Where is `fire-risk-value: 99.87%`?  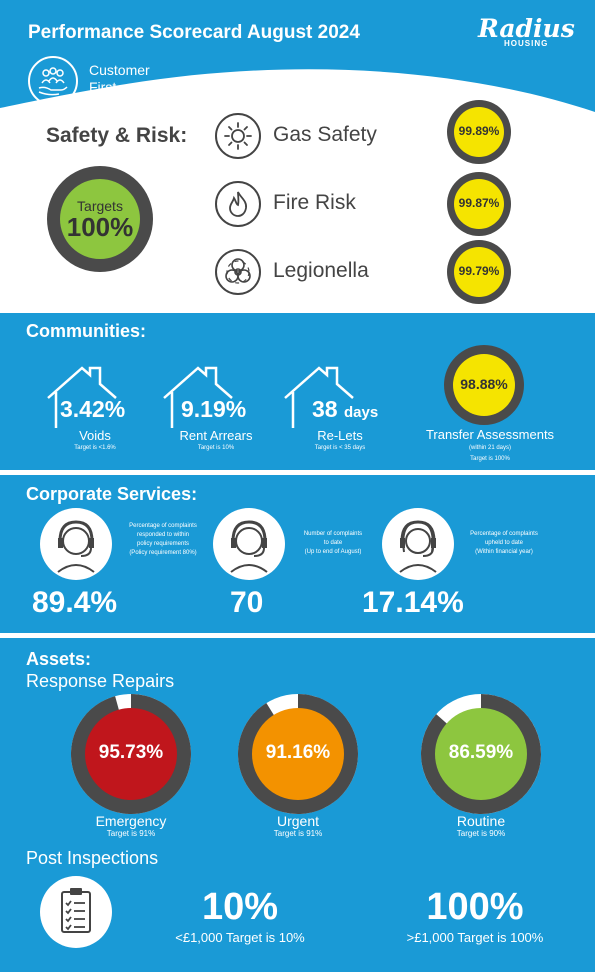 fire-risk-value: 99.87% is located at coordinates (479, 203).